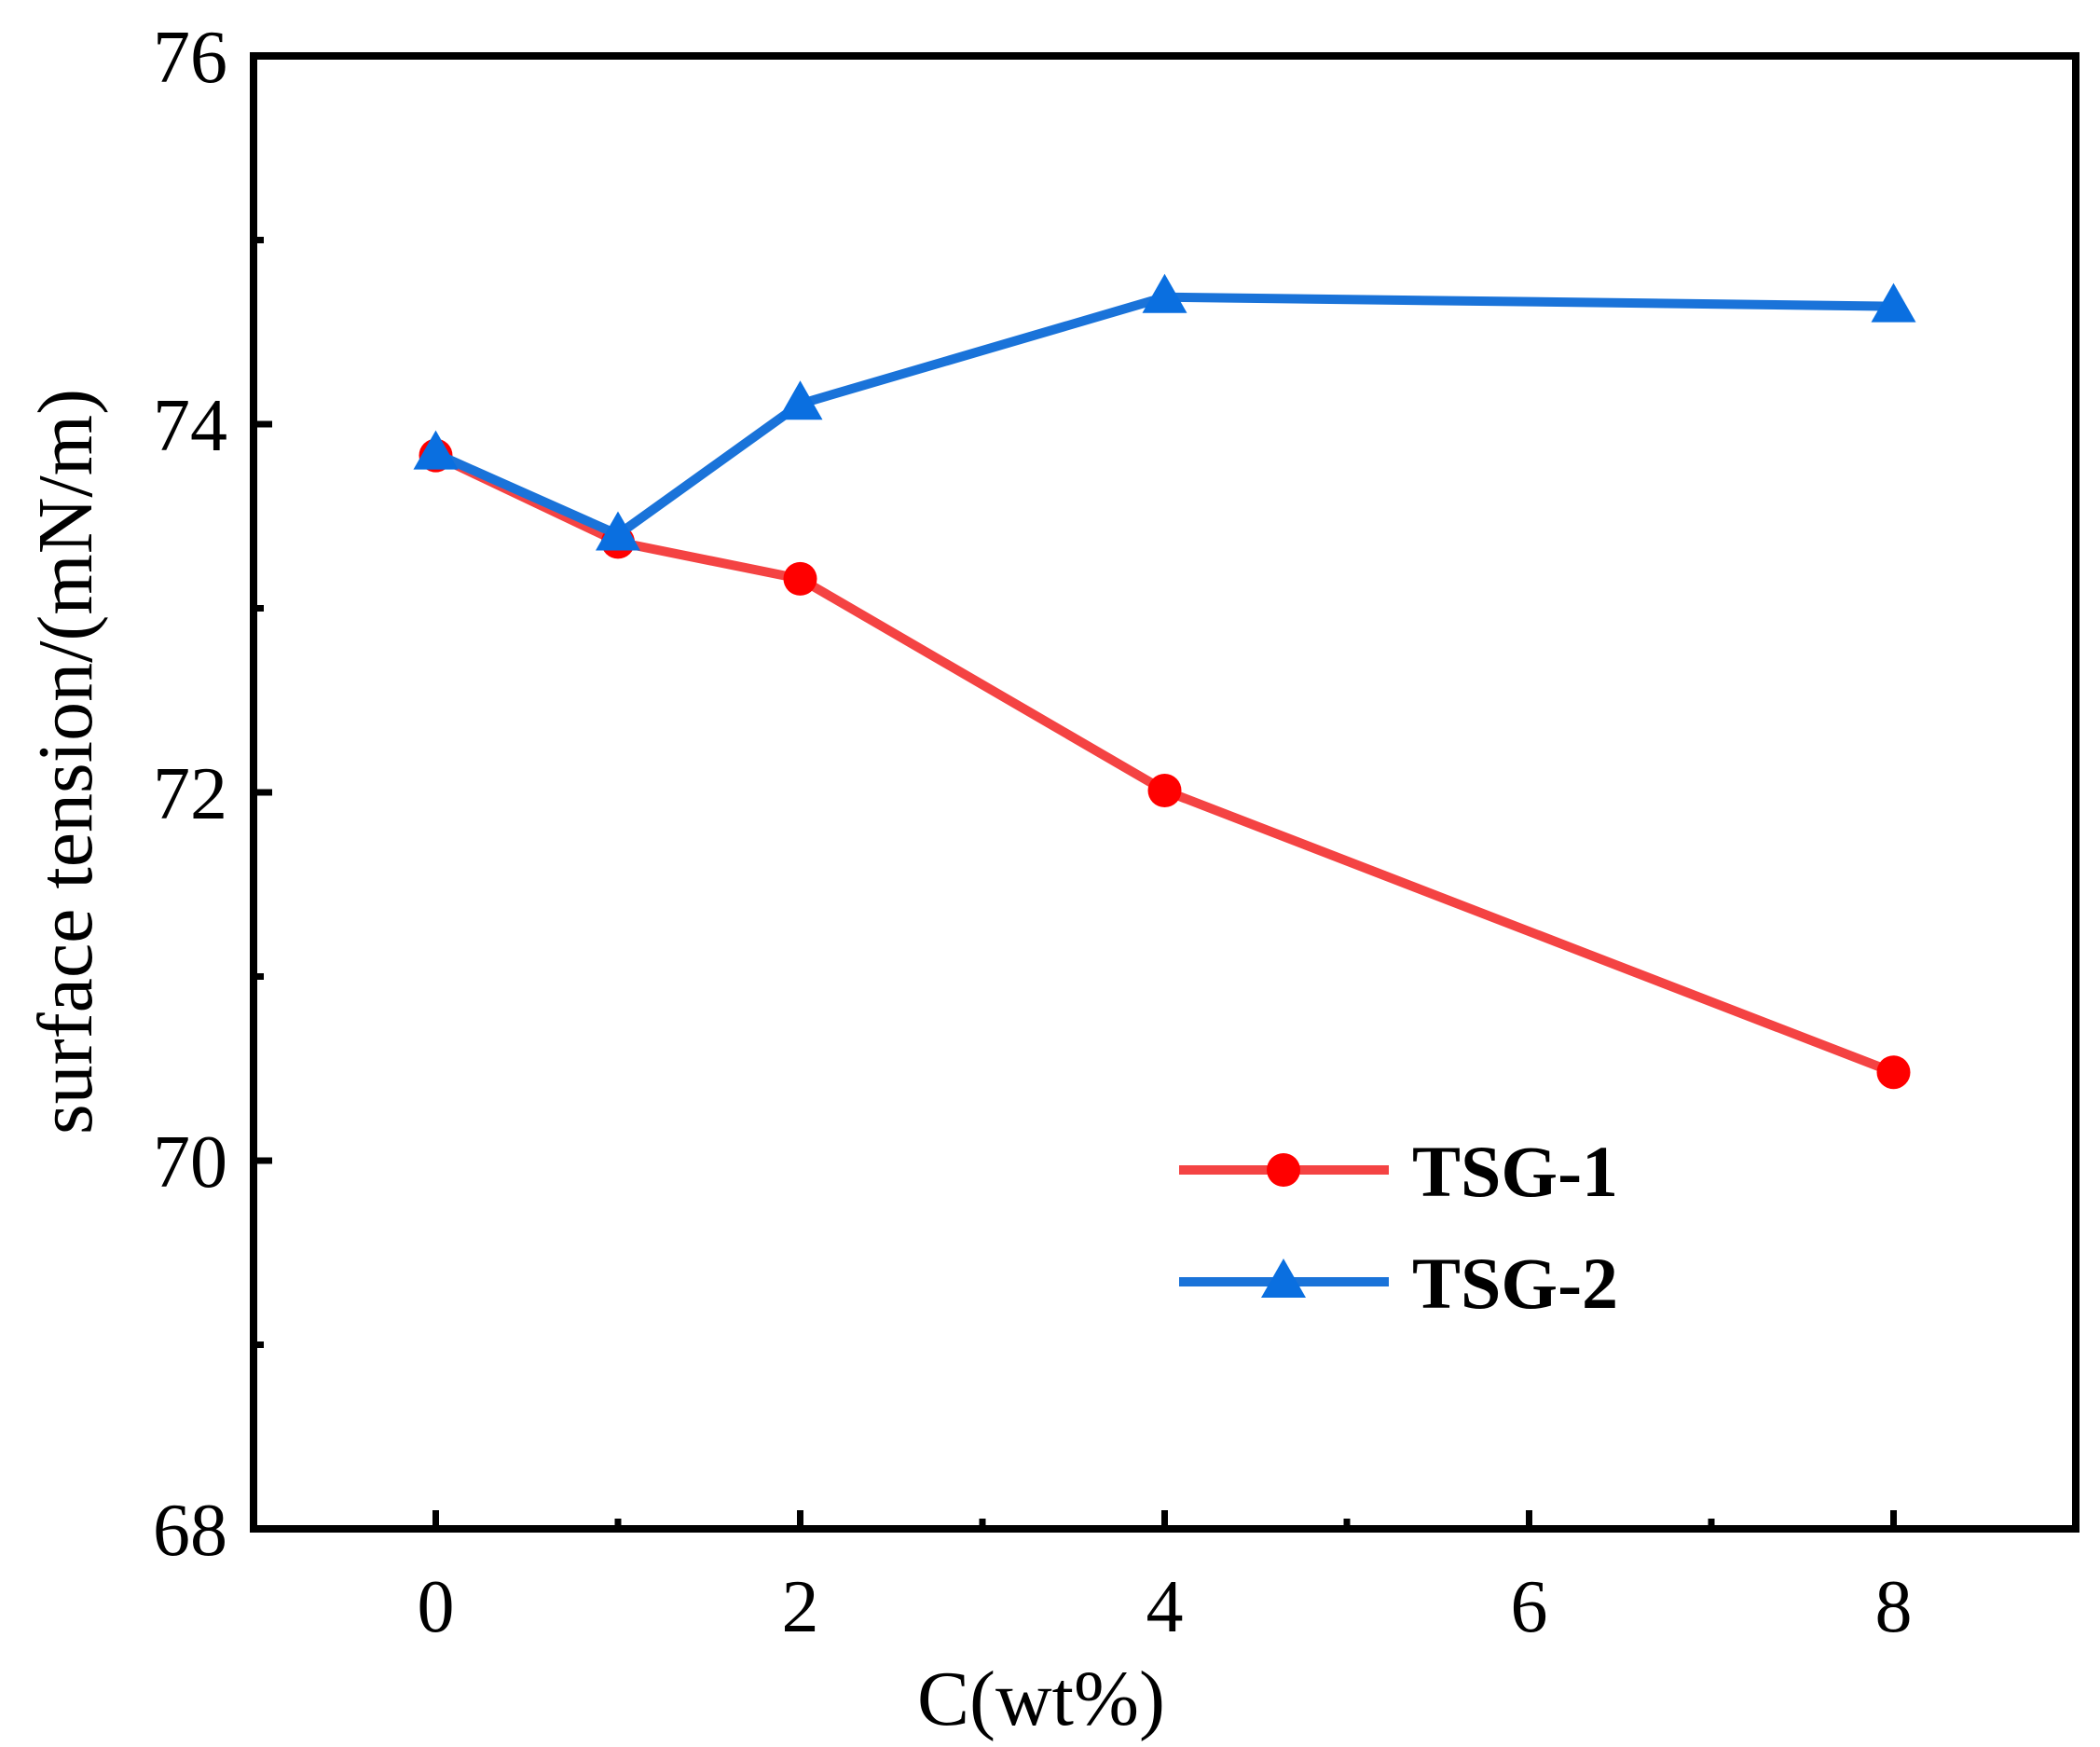  What do you see at coordinates (1515, 1283) in the screenshot?
I see `legend-label-tsg-2: TSG-2` at bounding box center [1515, 1283].